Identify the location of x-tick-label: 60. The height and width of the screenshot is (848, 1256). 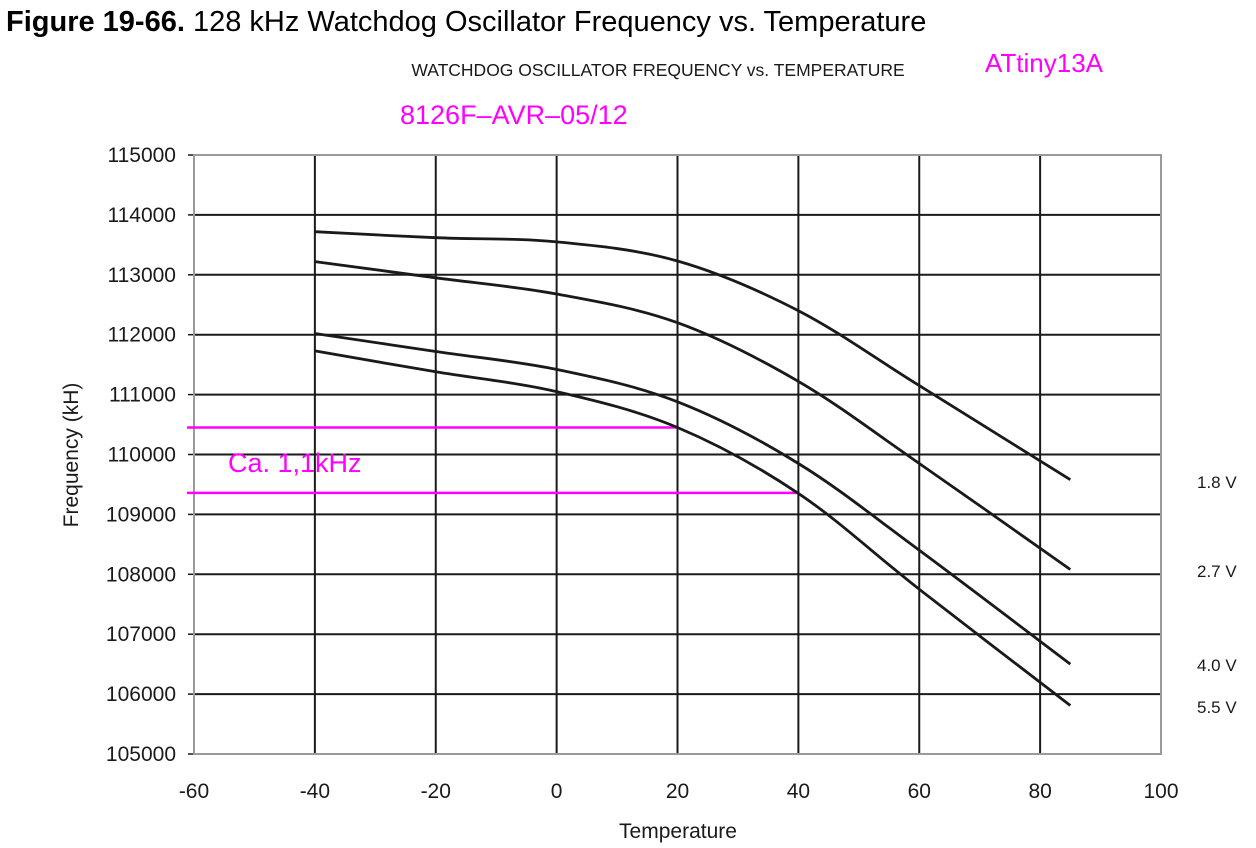
(919, 791).